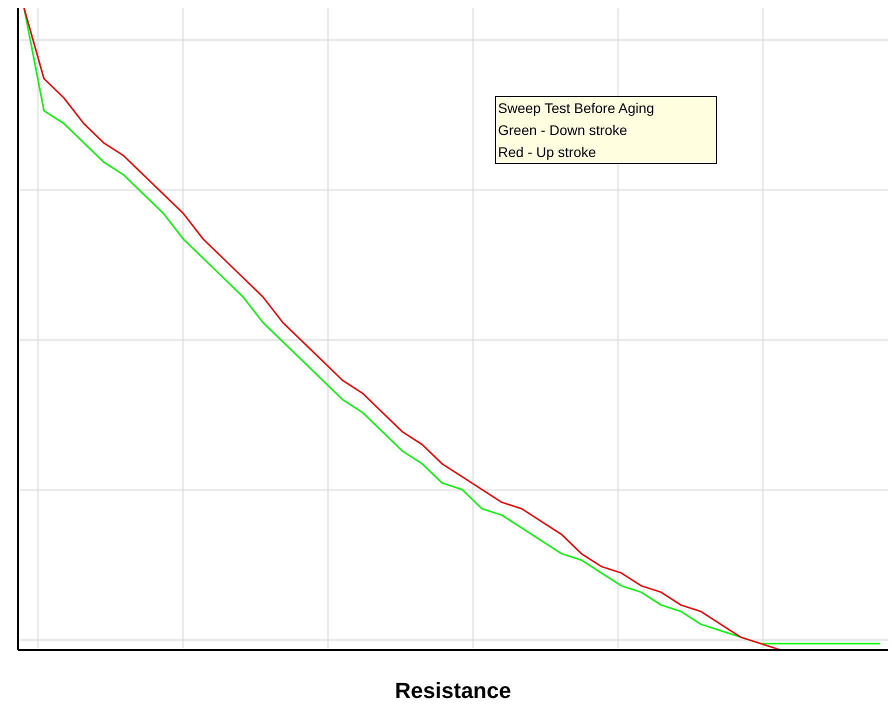 The image size is (892, 714). I want to click on annotation: Green - Down stroke, so click(563, 130).